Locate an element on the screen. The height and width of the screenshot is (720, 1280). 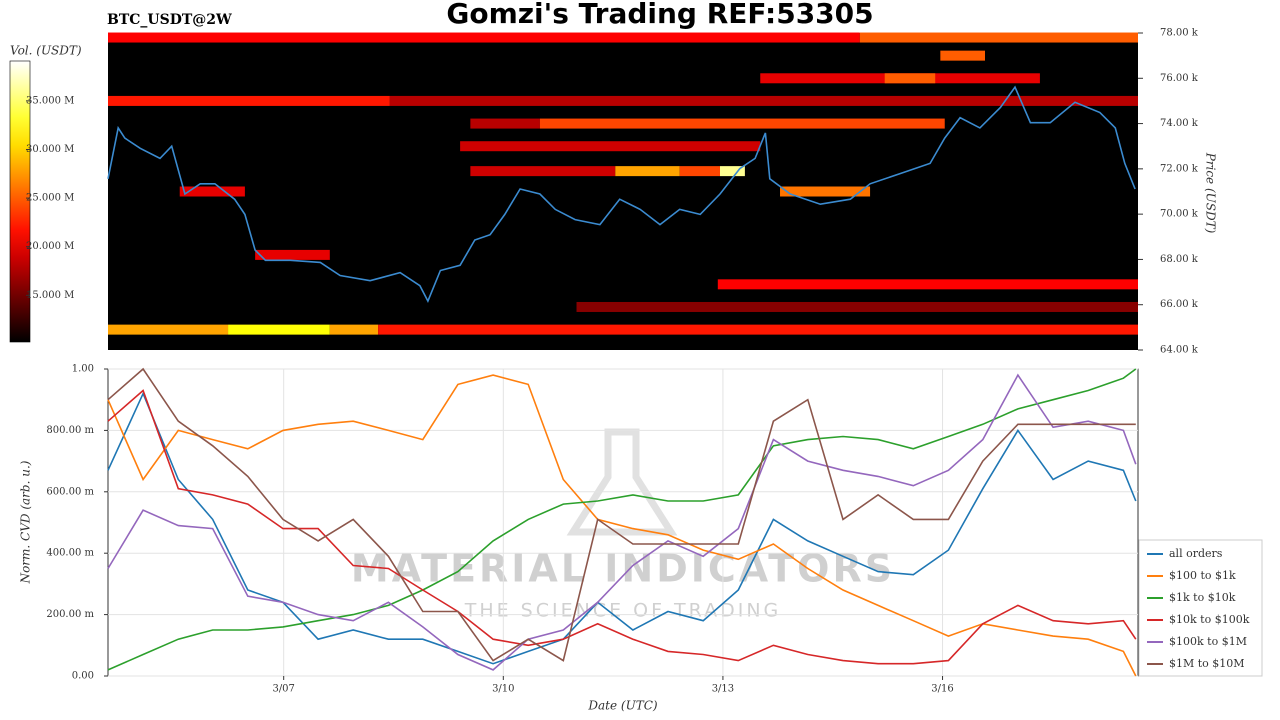
x-tick-label: 3/13 is located at coordinates (723, 689).